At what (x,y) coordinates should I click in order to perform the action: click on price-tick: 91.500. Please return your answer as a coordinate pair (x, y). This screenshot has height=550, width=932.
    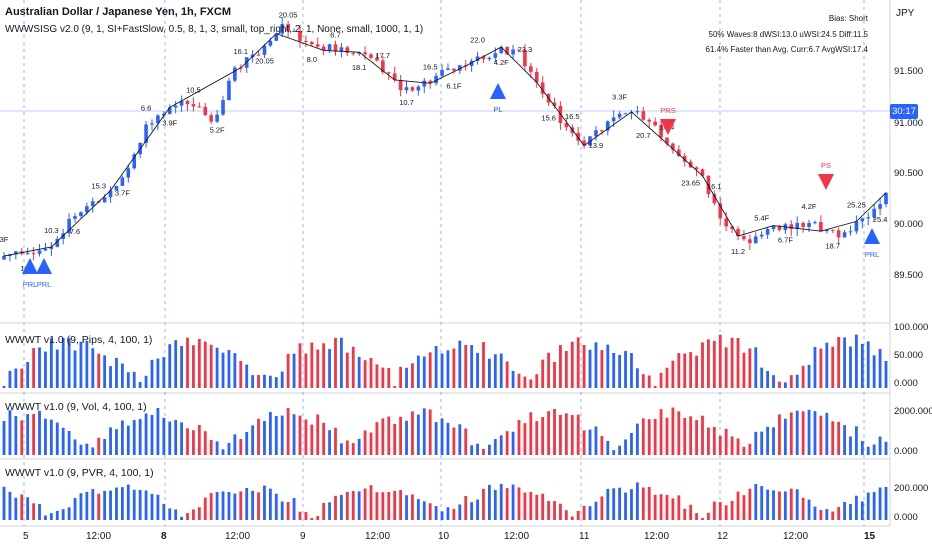
    Looking at the image, I should click on (909, 71).